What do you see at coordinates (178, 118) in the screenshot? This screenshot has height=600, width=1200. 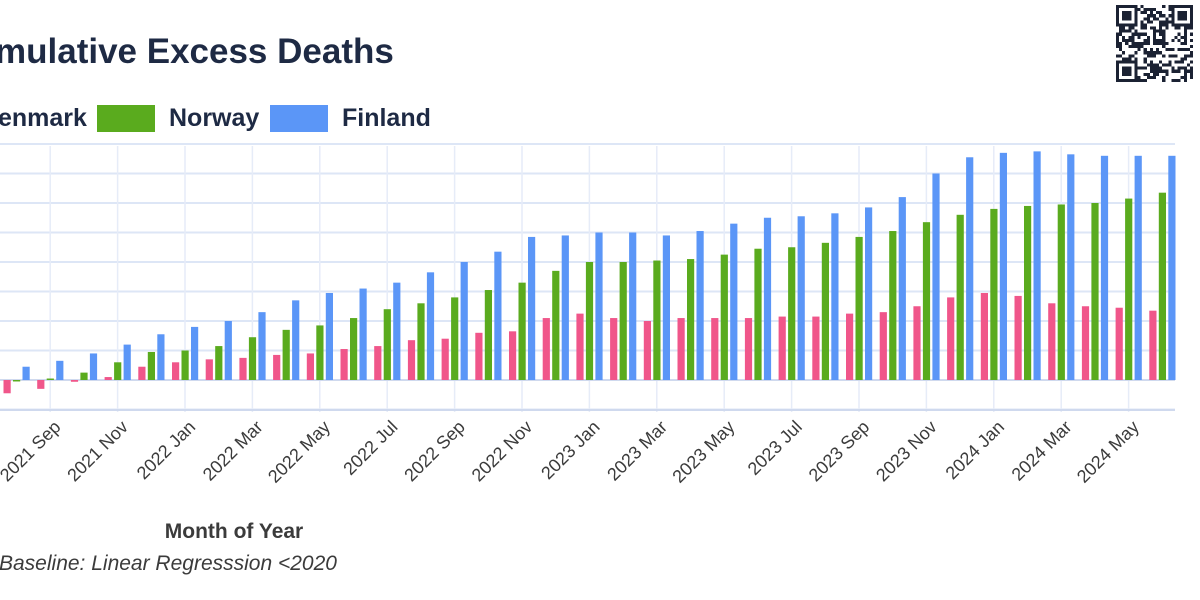 I see `legend-item-norway: Norway` at bounding box center [178, 118].